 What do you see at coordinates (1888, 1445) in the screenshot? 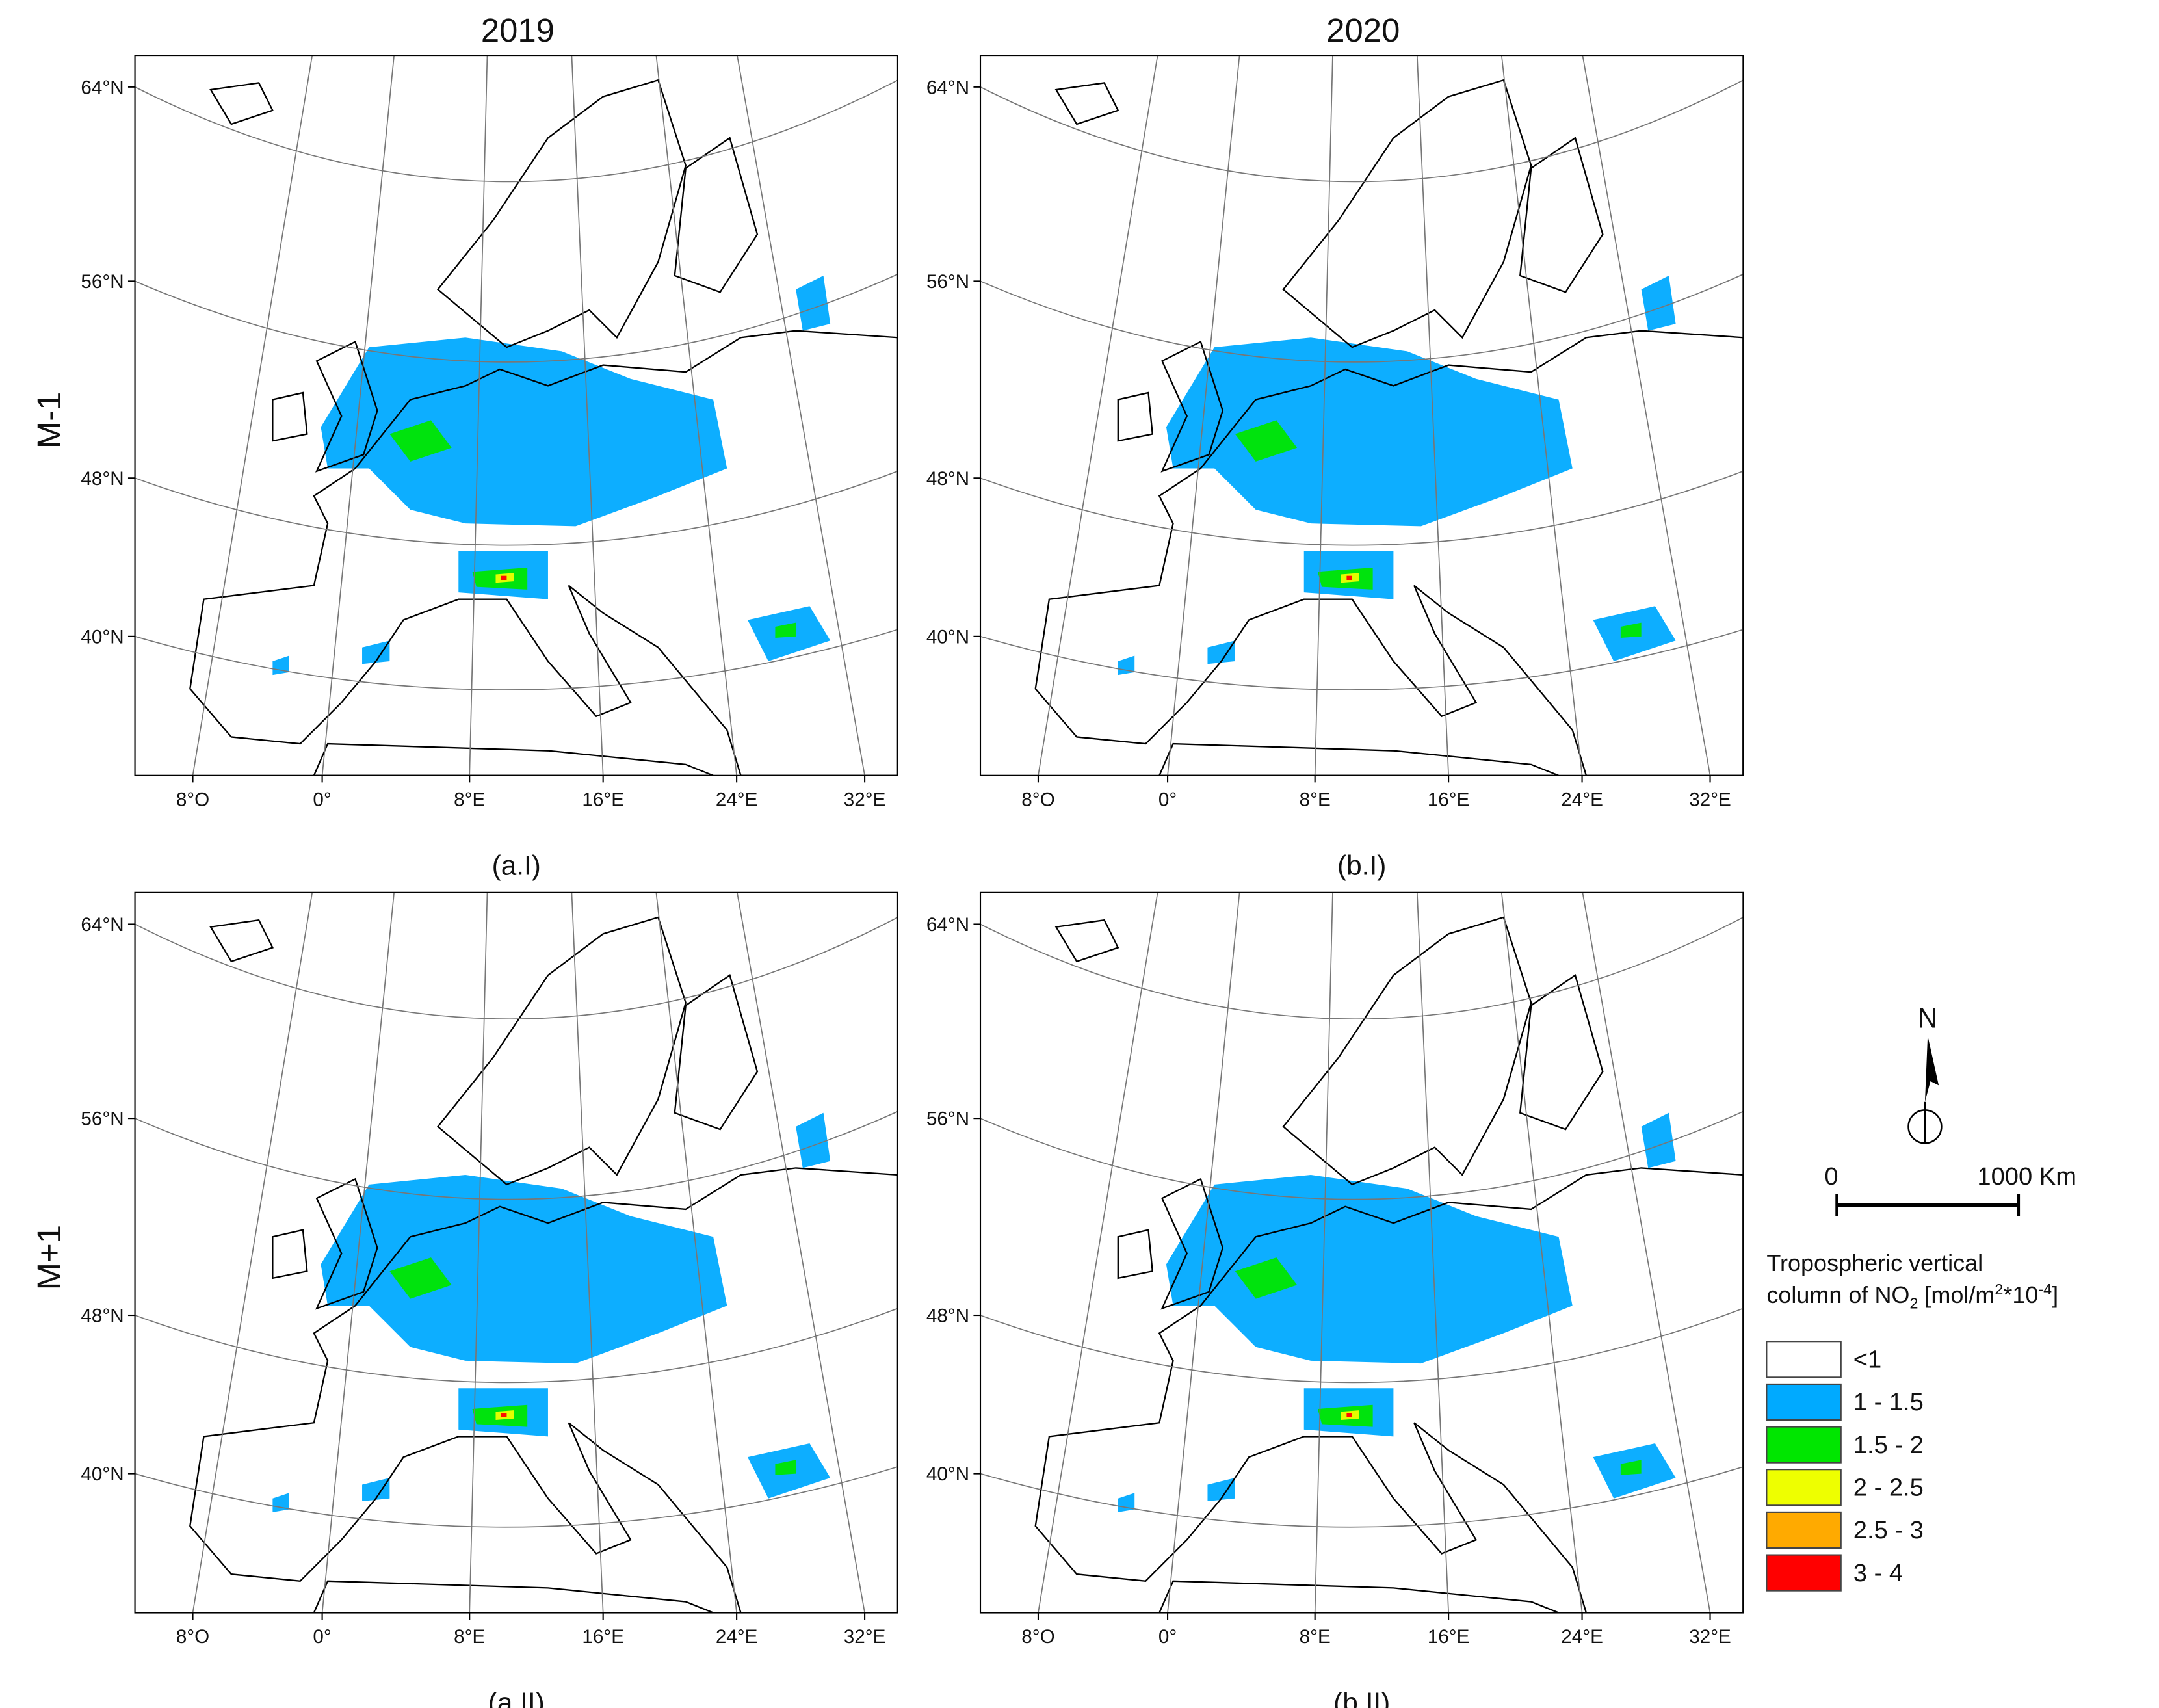
I see `legend-label: 1.5 - 2` at bounding box center [1888, 1445].